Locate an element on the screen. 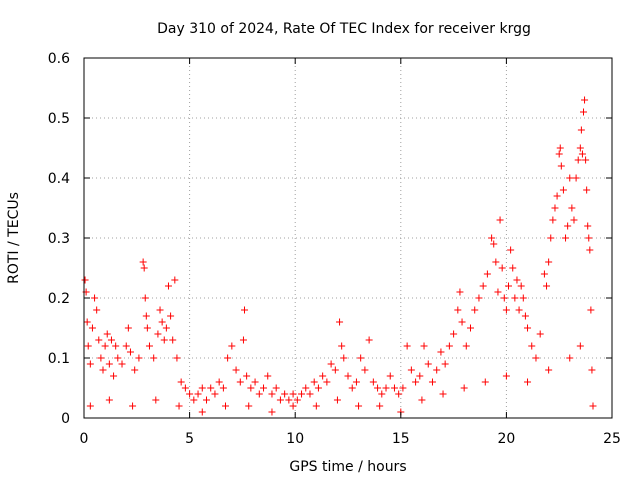  y-tick-label: 0.3 is located at coordinates (59, 239).